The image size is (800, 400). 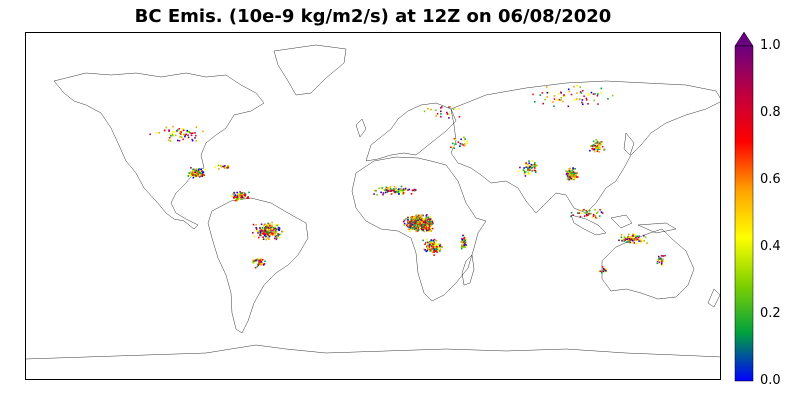 What do you see at coordinates (629, 144) in the screenshot?
I see `coastline-japan` at bounding box center [629, 144].